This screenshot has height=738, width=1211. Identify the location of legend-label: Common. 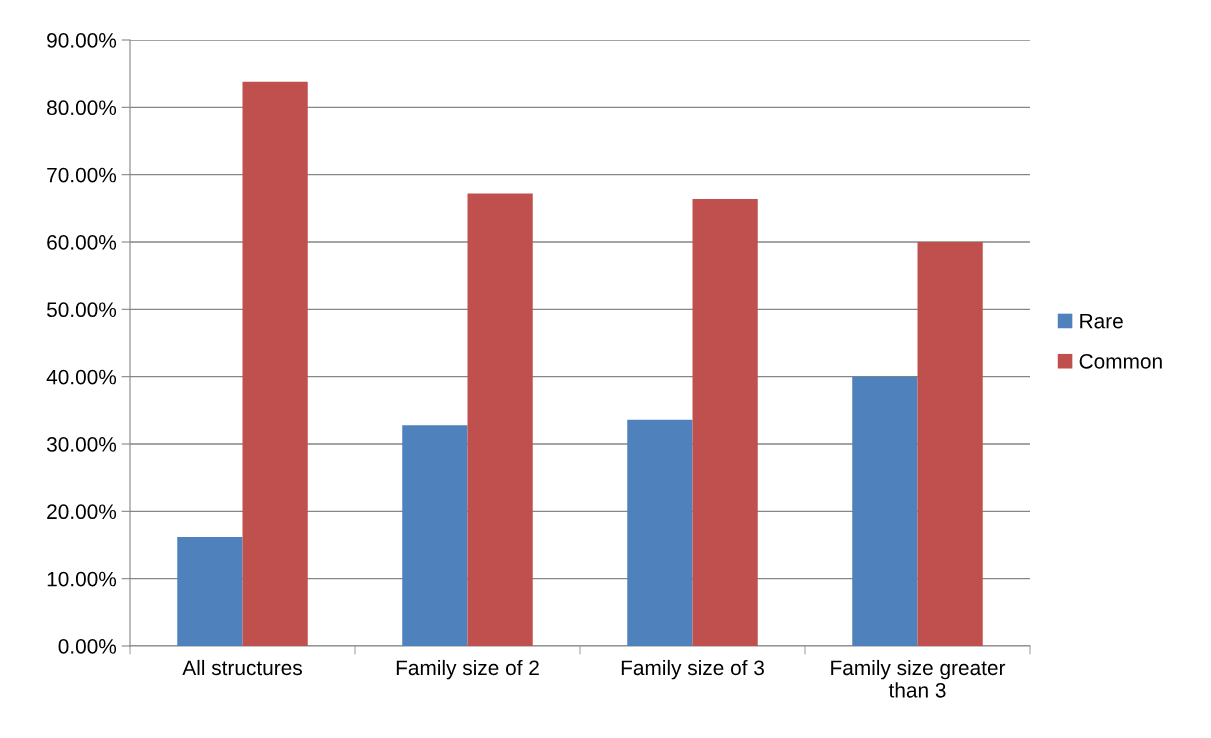
(1120, 361).